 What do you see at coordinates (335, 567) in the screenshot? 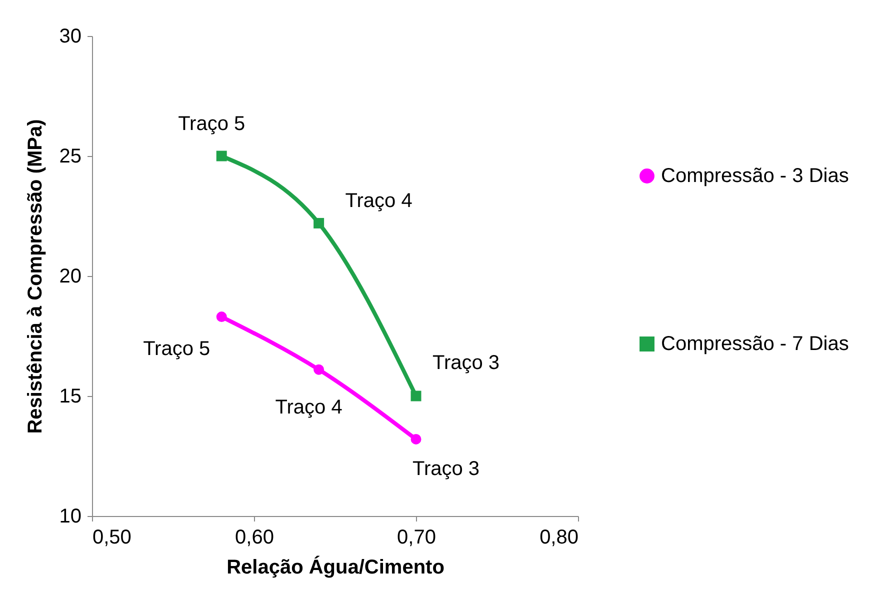
I see `x-axis-title: Relação Água/Cimento` at bounding box center [335, 567].